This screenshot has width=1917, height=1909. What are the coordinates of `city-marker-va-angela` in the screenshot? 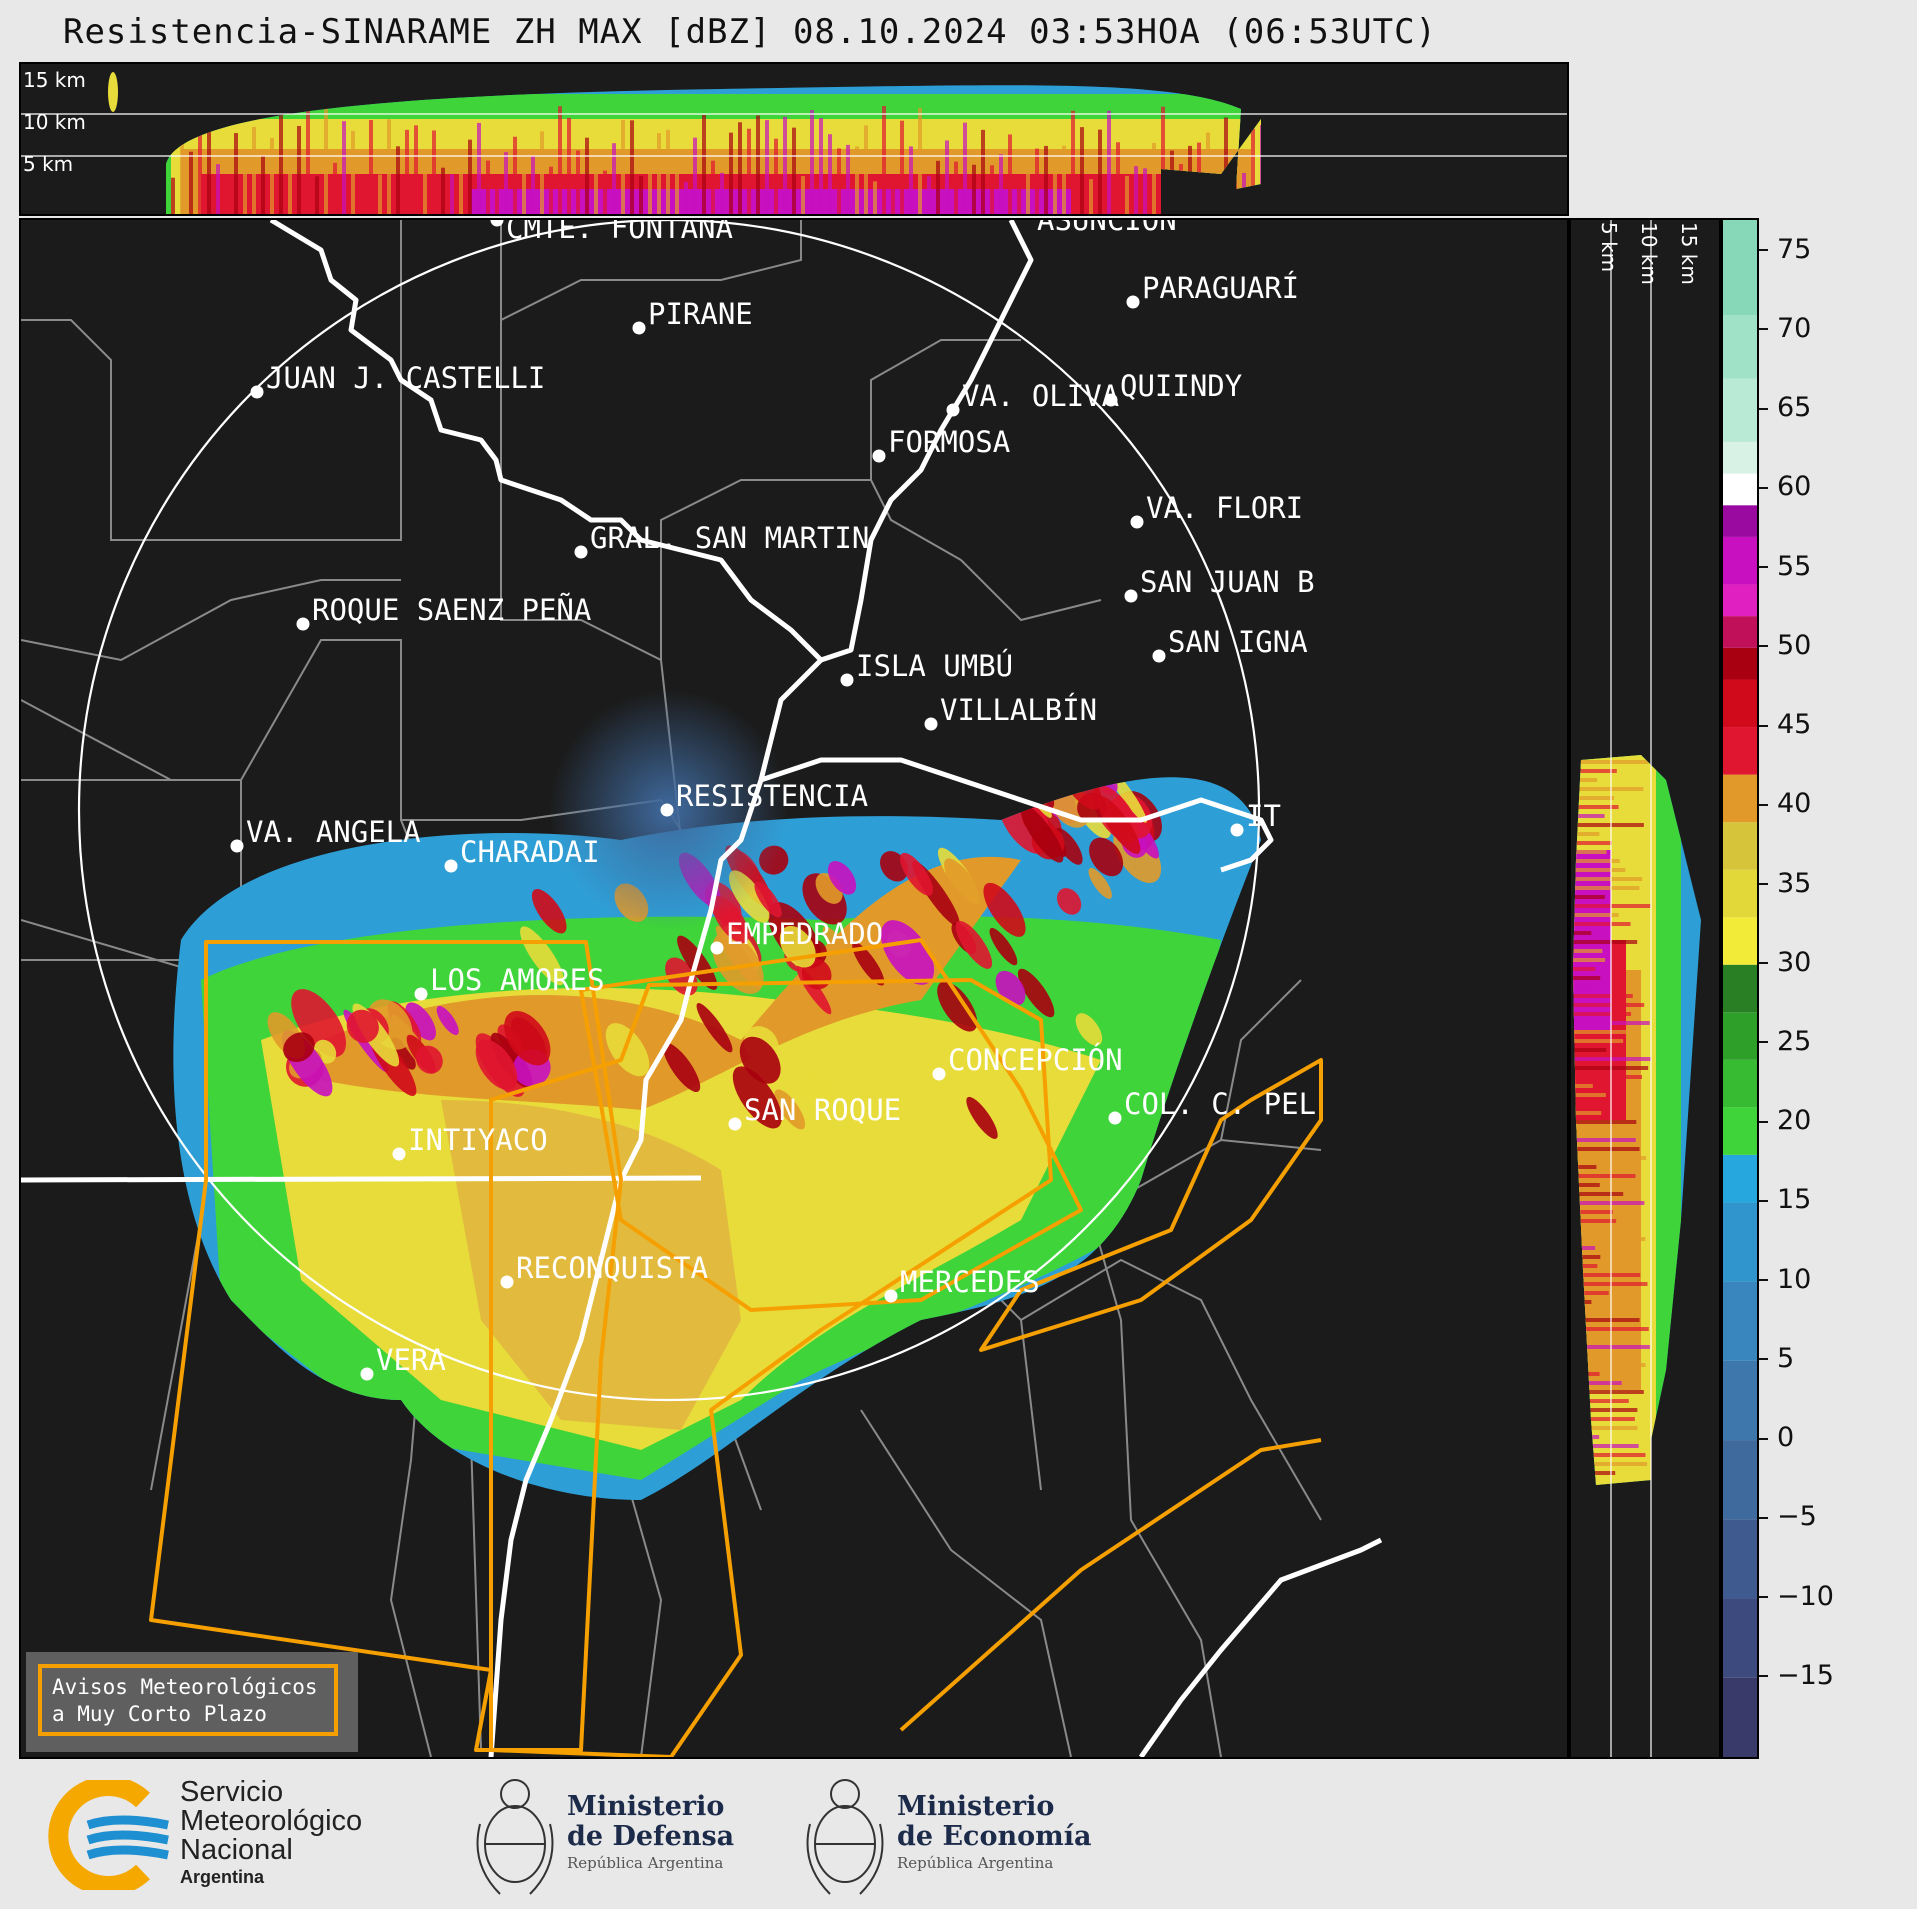 It's located at (237, 846).